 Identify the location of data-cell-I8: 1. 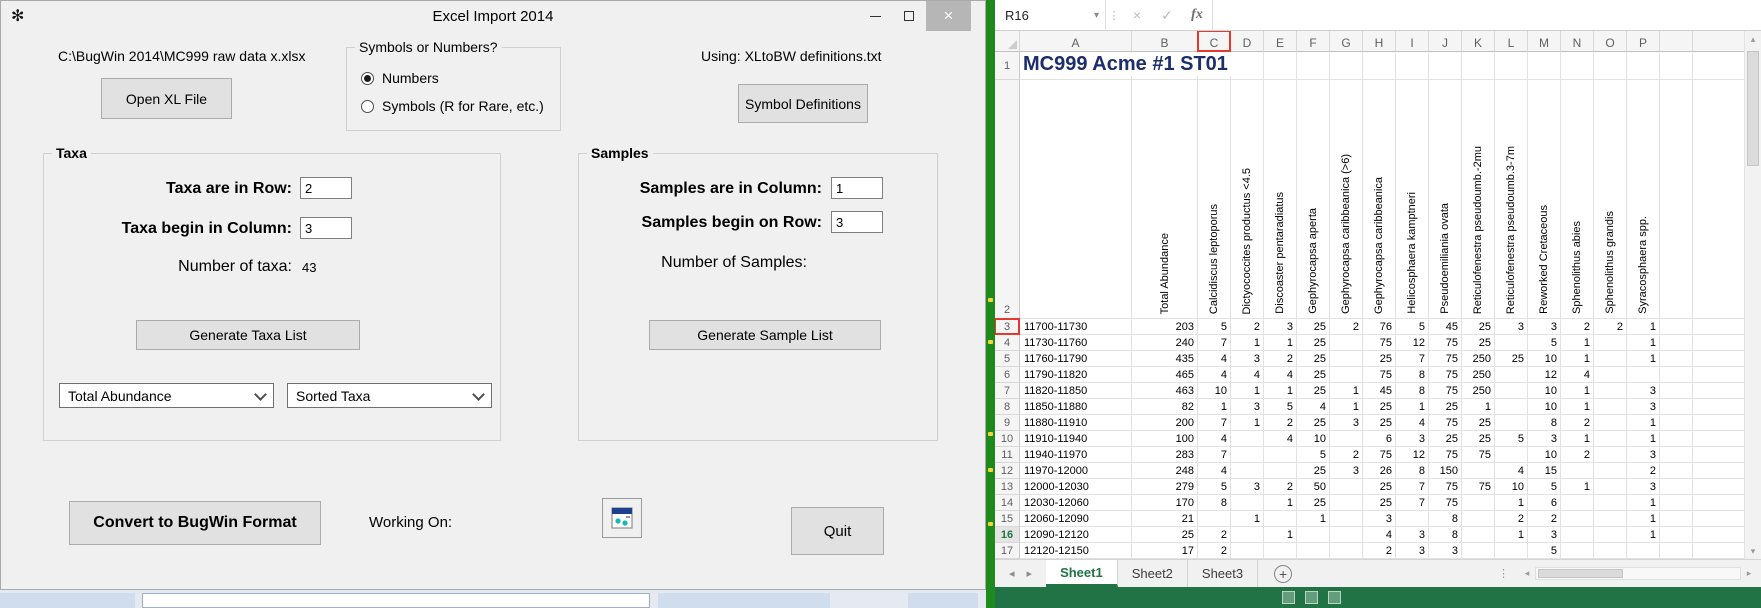
(1412, 407).